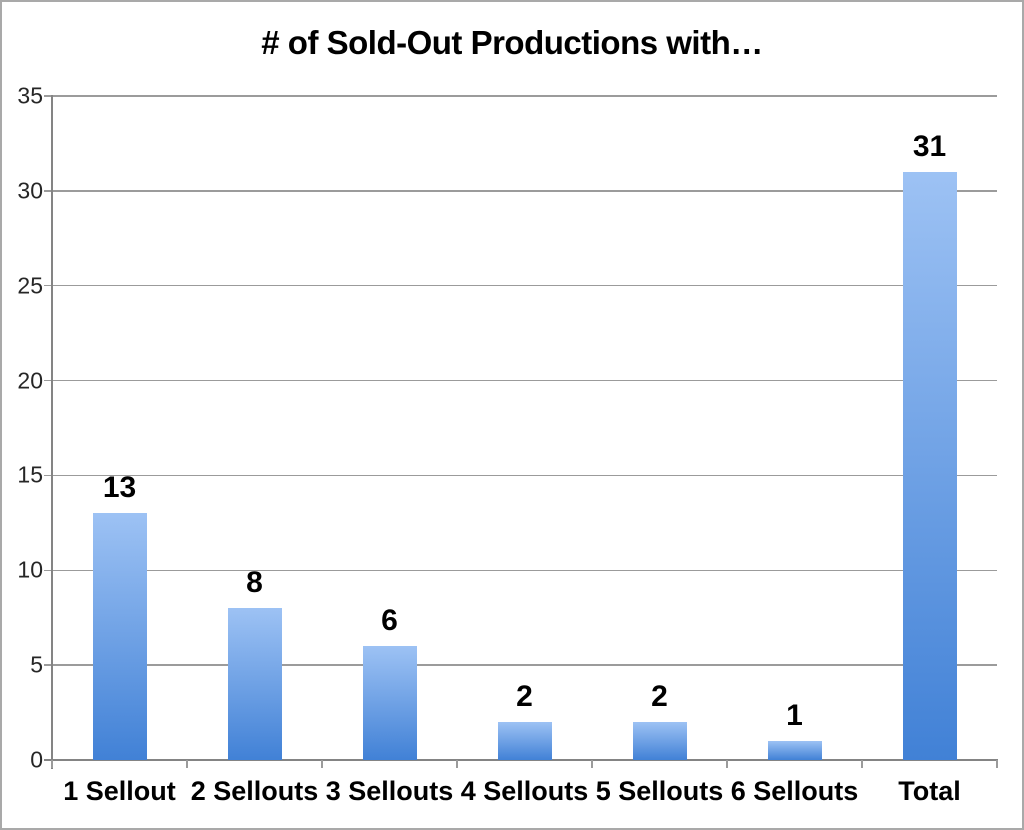 This screenshot has height=830, width=1024. I want to click on x-axis-line, so click(521, 760).